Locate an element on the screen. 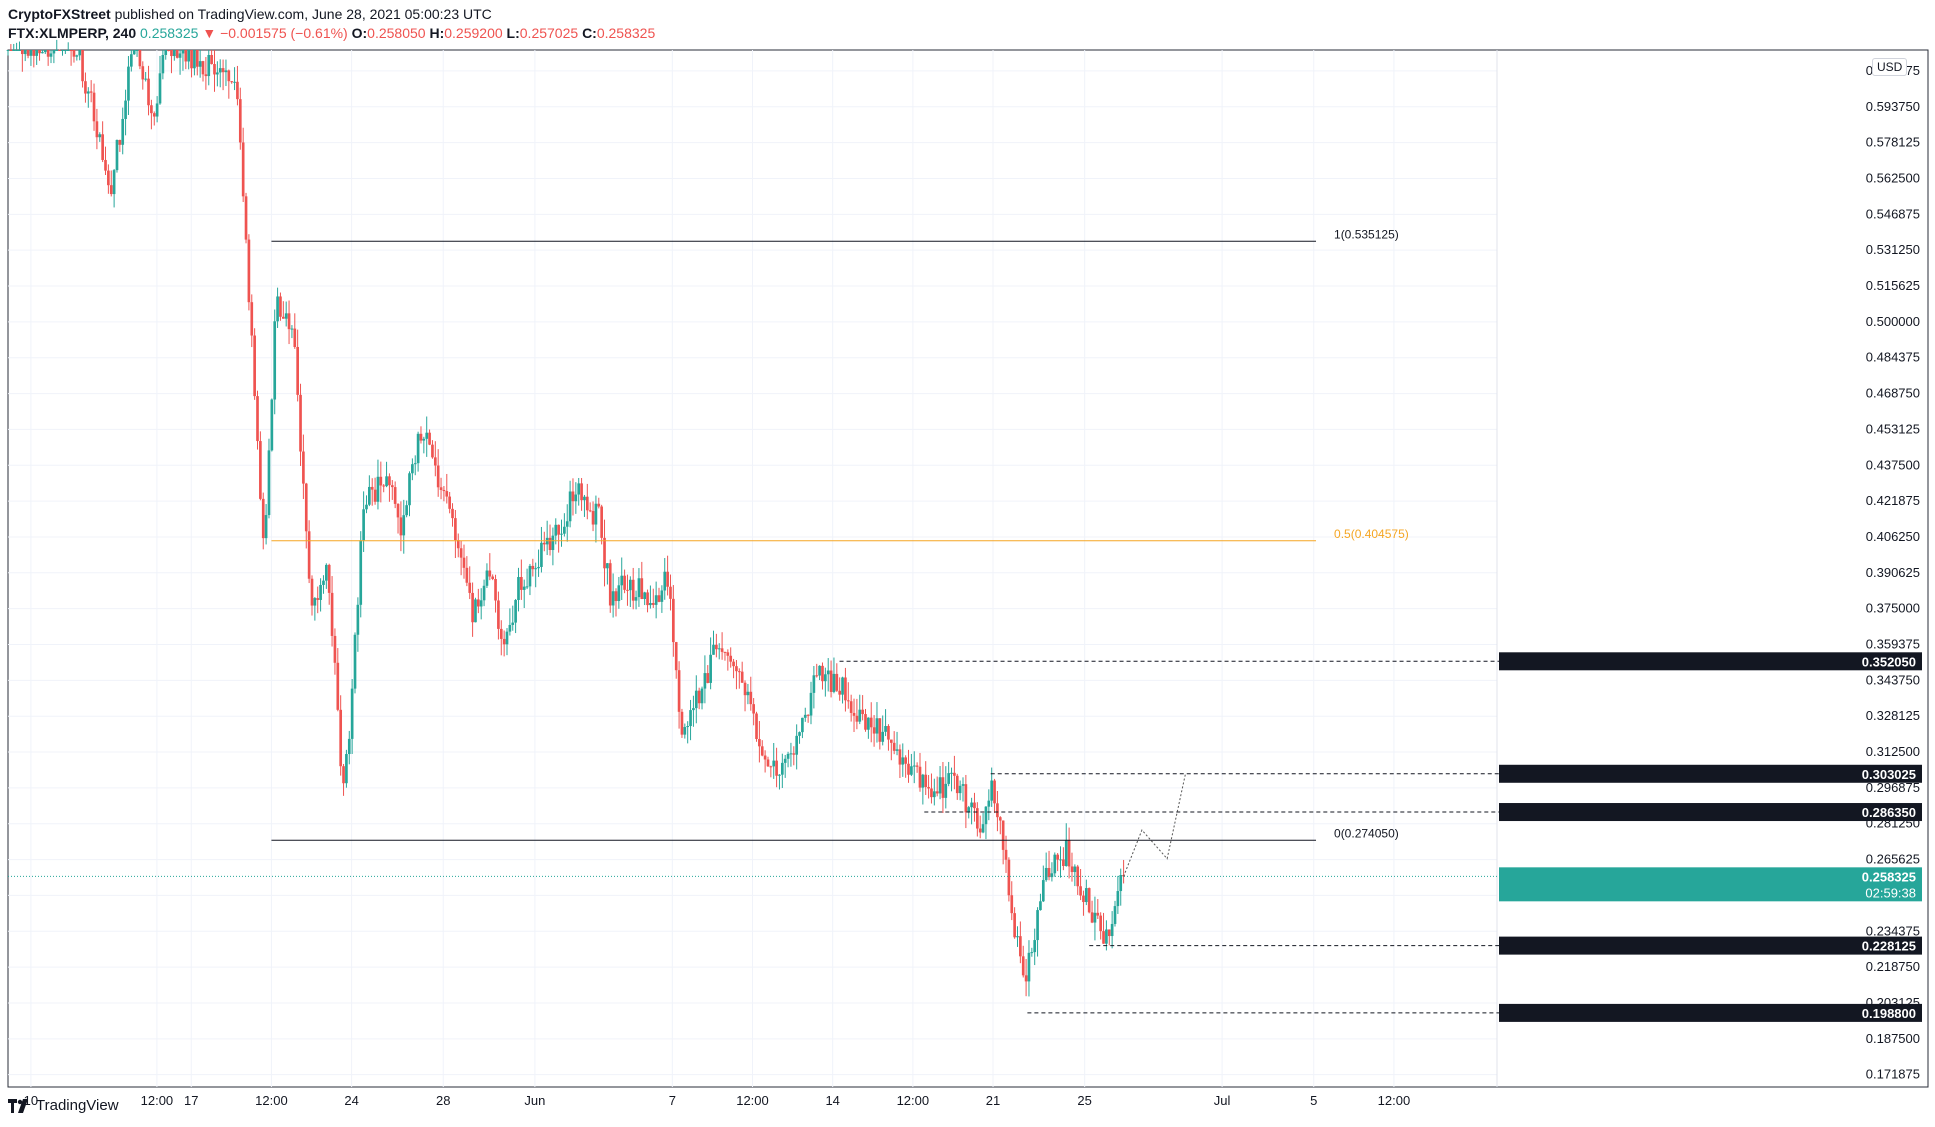  y-tick-label: 0.359375 is located at coordinates (1893, 643).